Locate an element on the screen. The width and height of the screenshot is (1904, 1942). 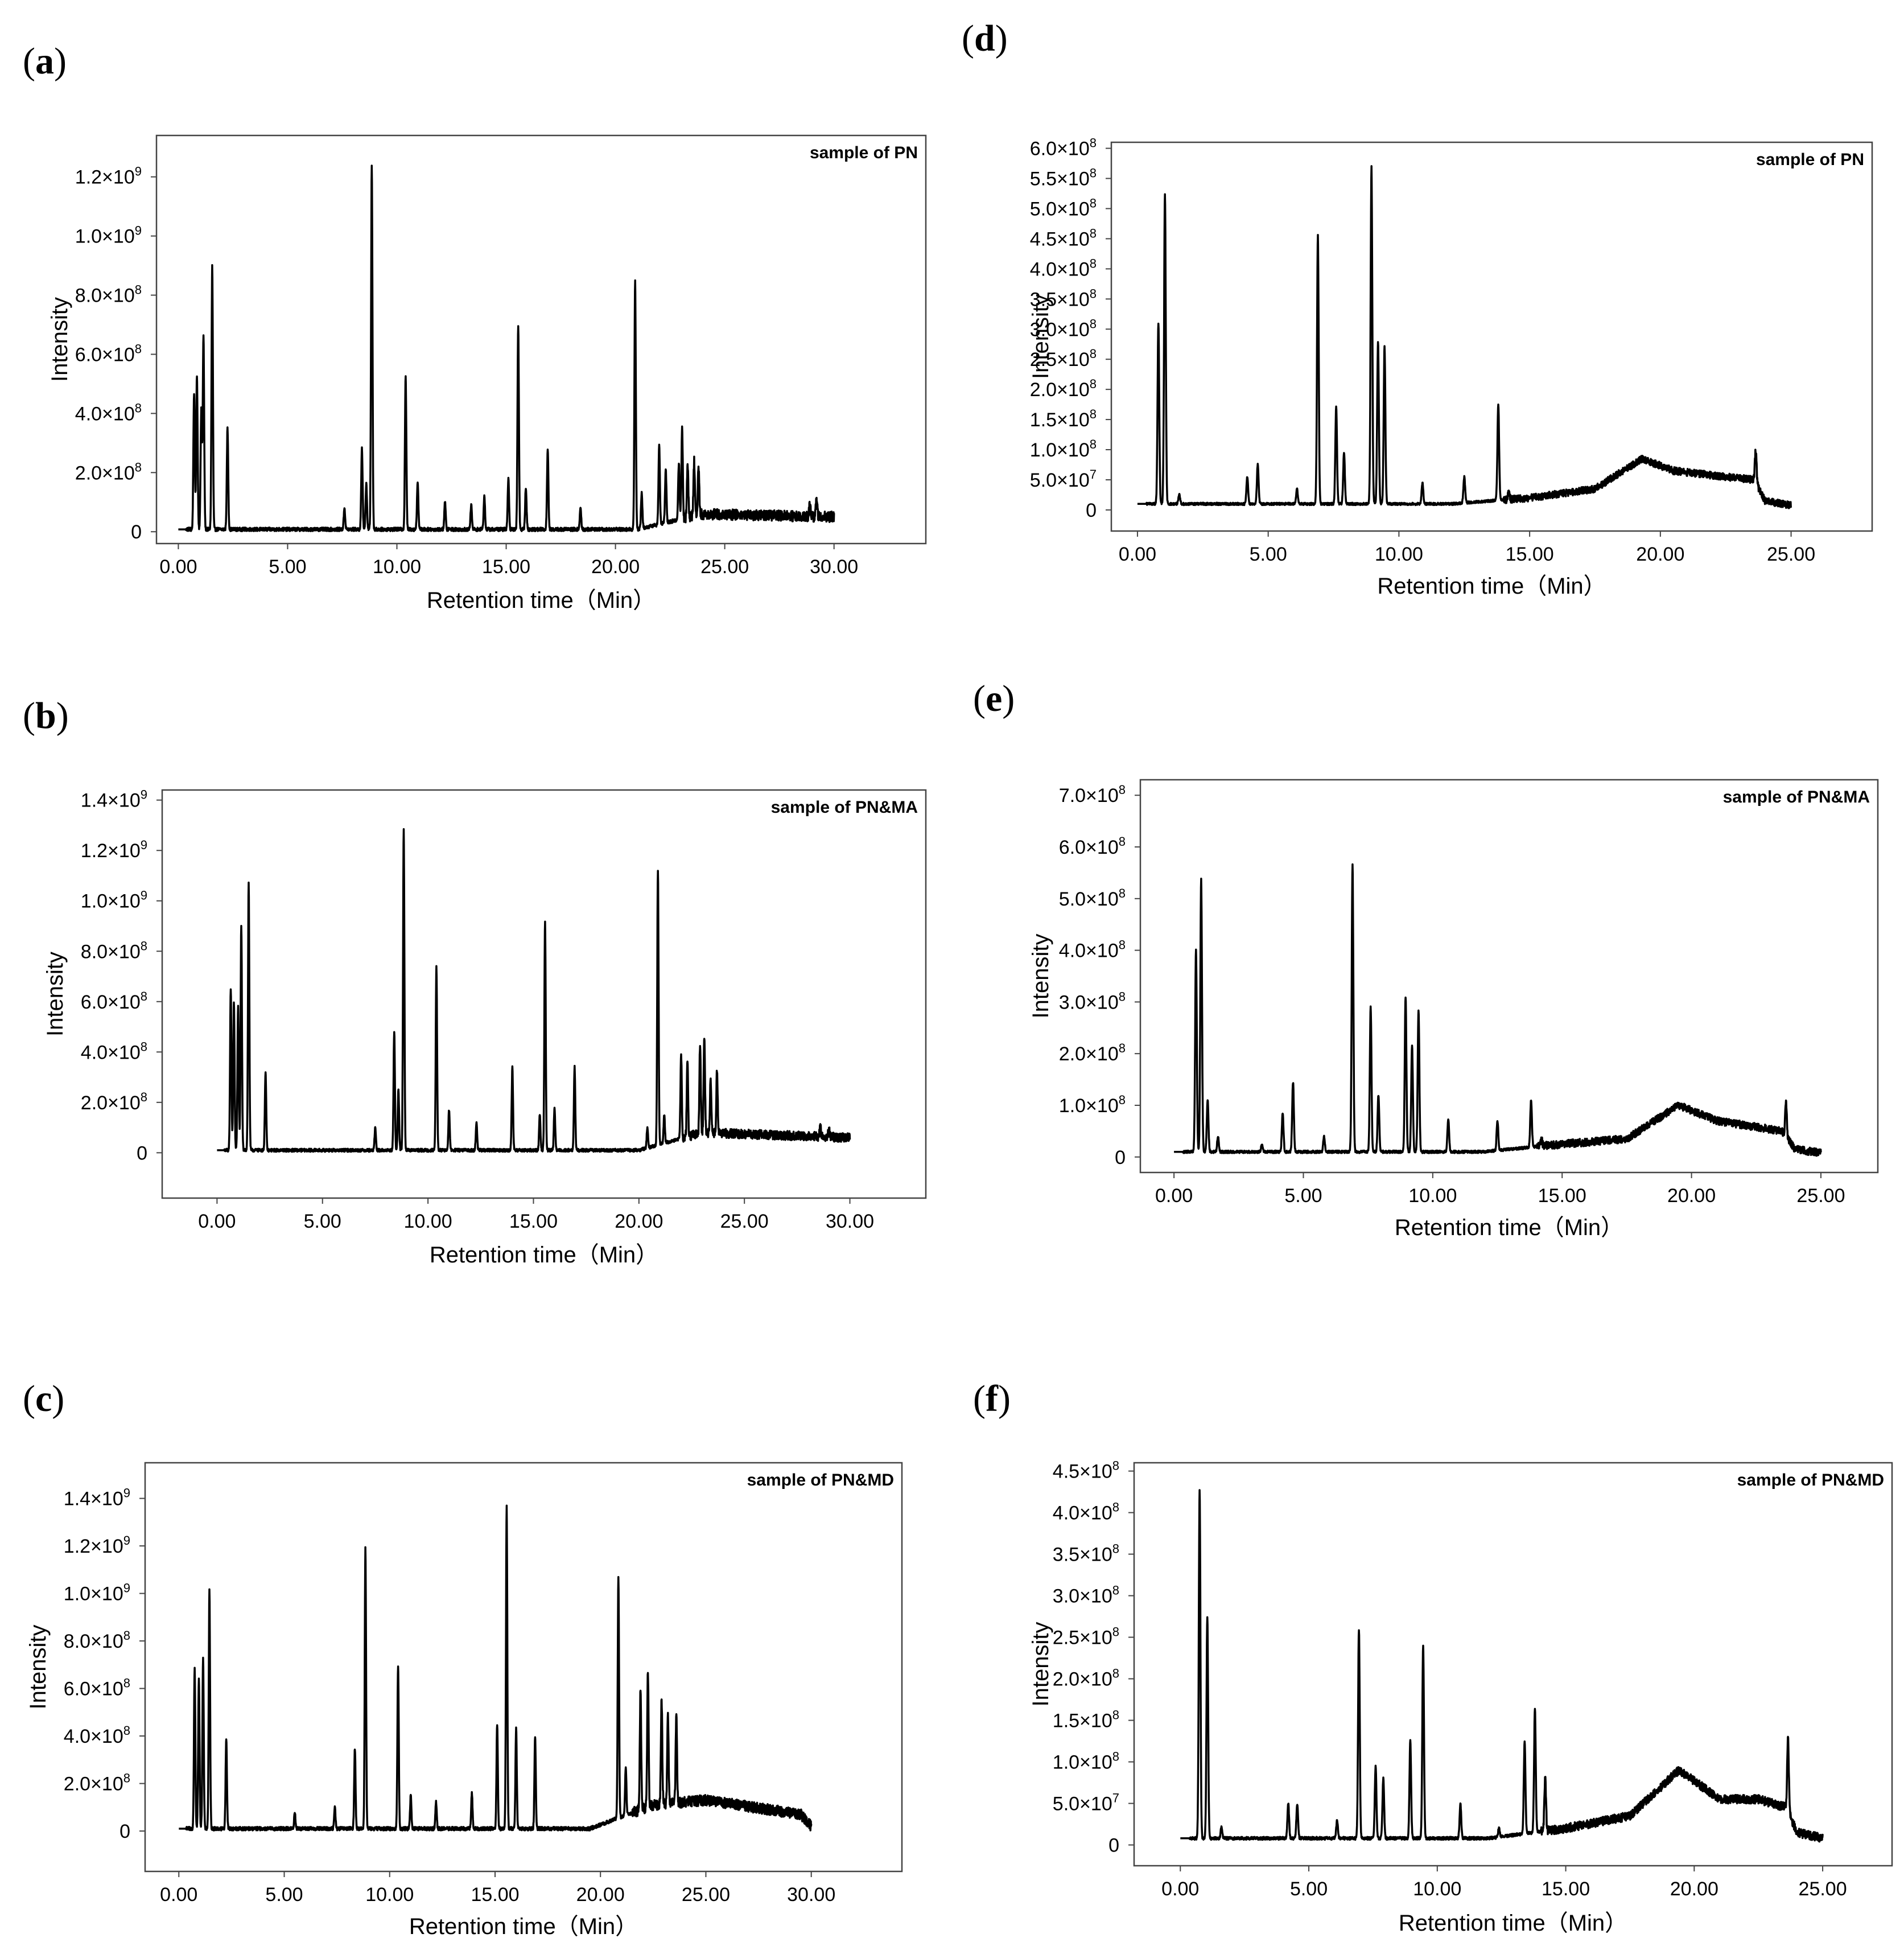
panel-label-d: (d) is located at coordinates (985, 38).